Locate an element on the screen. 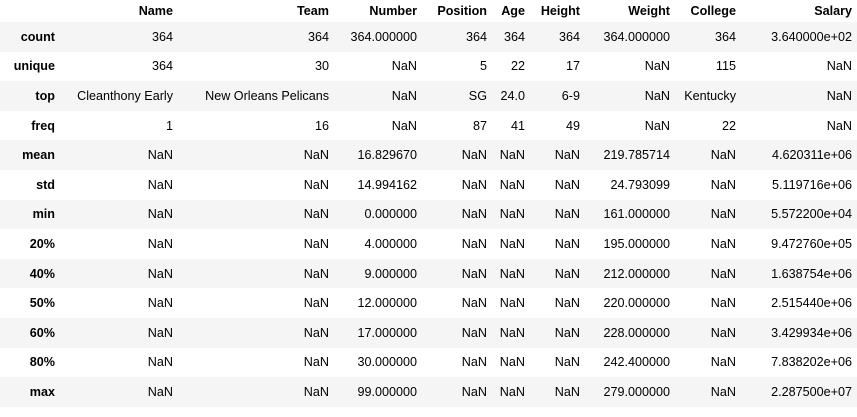 This screenshot has height=417, width=857. table-cell: 99.000000 is located at coordinates (387, 391).